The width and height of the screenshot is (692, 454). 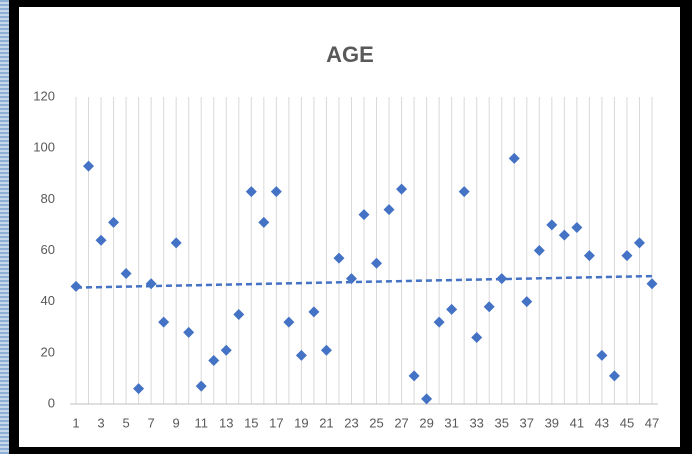 What do you see at coordinates (44, 147) in the screenshot?
I see `y-tick-label: 100` at bounding box center [44, 147].